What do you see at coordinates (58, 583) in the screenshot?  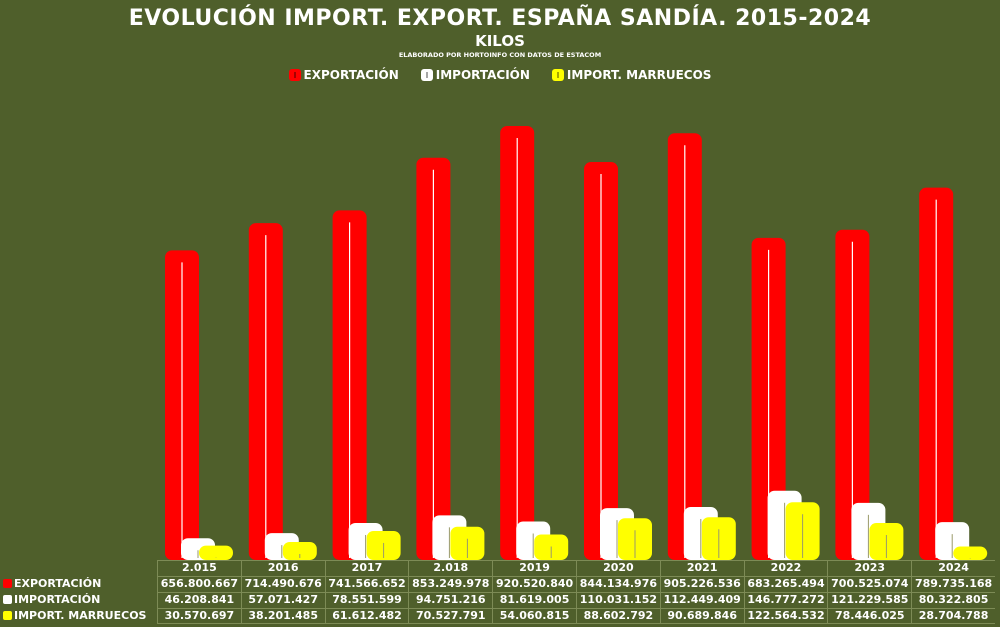 I see `table-row-label-text: EXPORTACIÓN` at bounding box center [58, 583].